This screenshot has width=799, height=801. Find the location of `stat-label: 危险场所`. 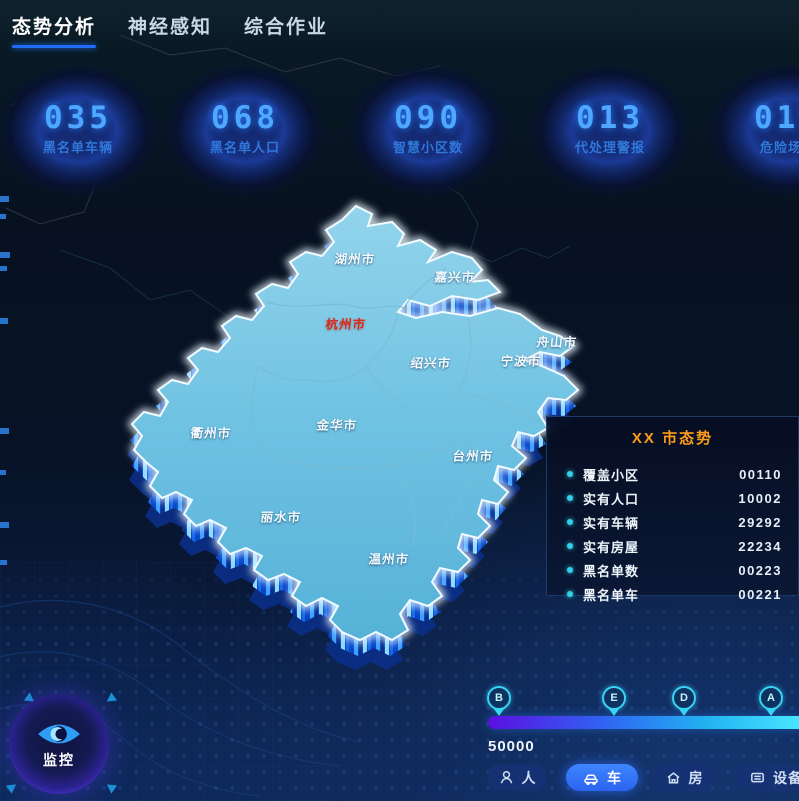

stat-label: 危险场所 is located at coordinates (779, 147).